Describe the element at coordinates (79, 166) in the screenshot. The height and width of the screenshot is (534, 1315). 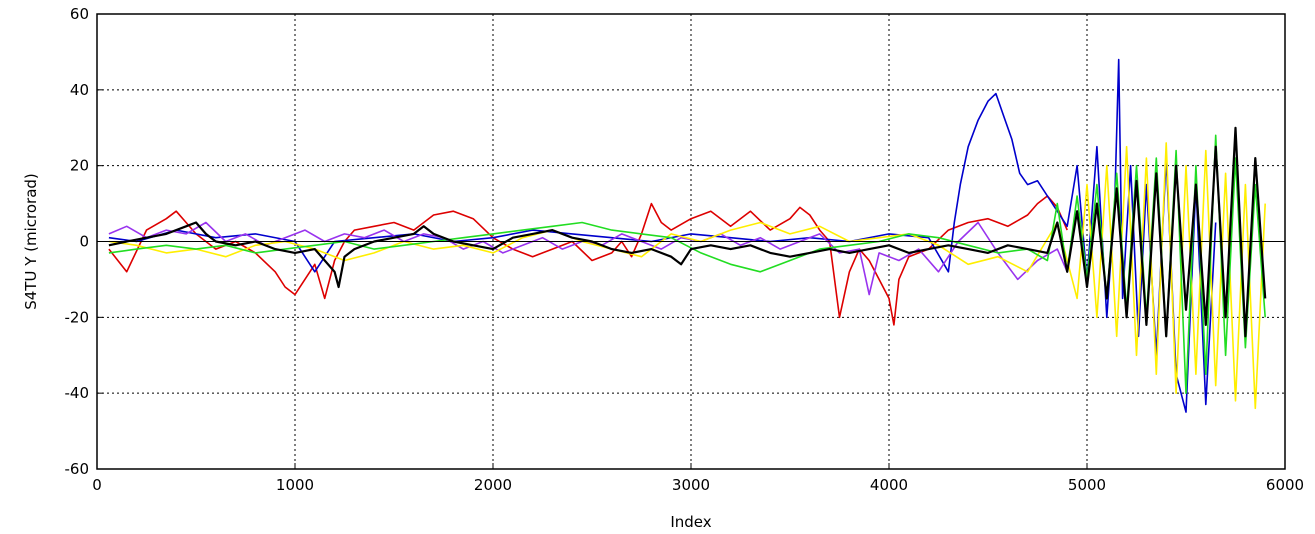
I see `y-tick-label: 20` at that location.